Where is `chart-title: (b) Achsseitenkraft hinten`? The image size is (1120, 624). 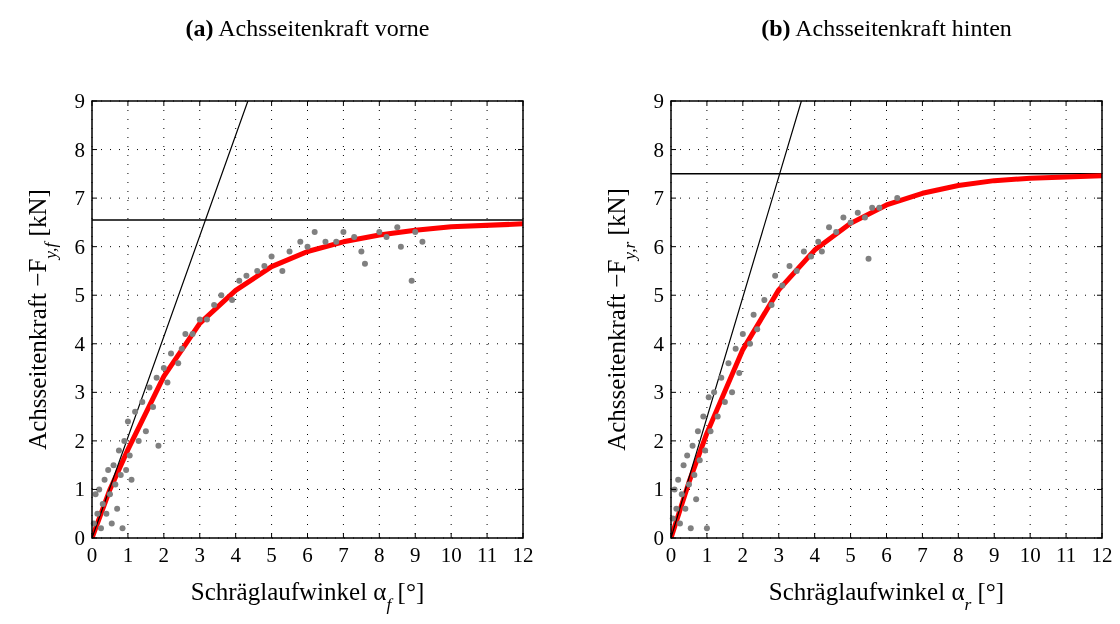
chart-title: (b) Achsseitenkraft hinten is located at coordinates (886, 28).